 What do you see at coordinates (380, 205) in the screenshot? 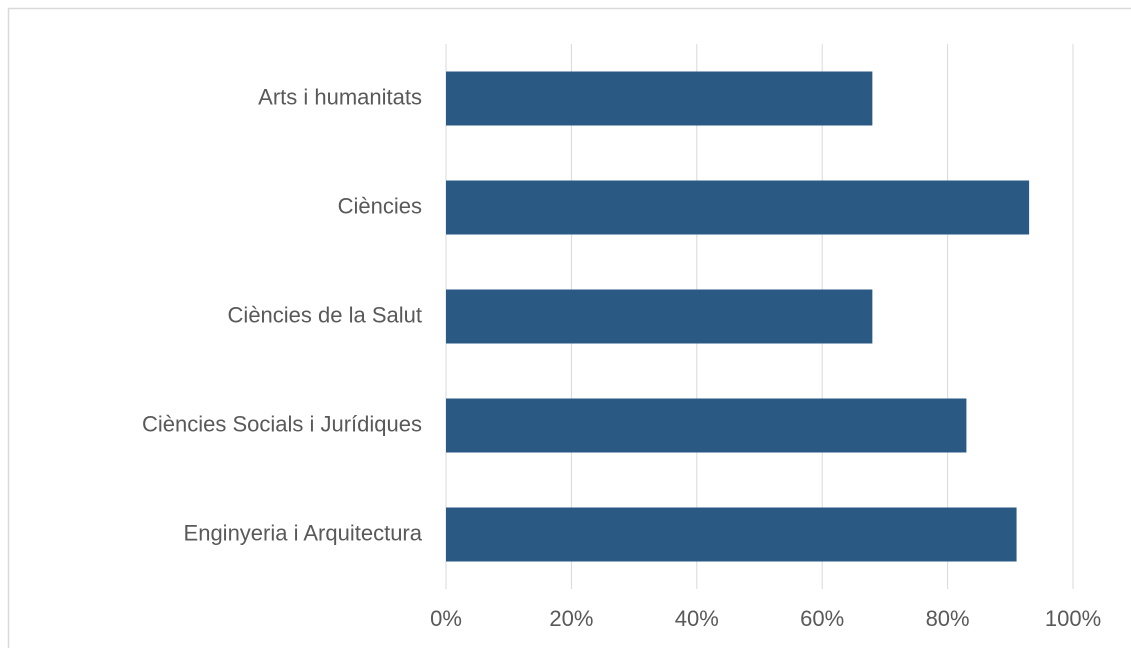
I see `y-tick-label: Ciències` at bounding box center [380, 205].